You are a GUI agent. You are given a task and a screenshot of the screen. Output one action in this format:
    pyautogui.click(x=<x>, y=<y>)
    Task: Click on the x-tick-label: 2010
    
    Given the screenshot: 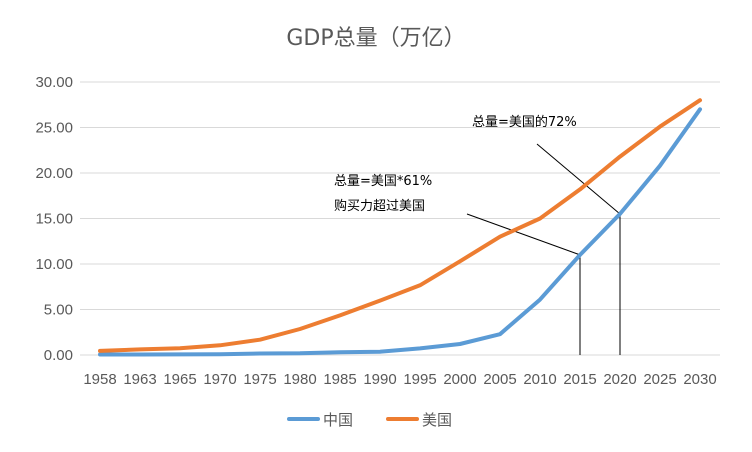 What is the action you would take?
    pyautogui.click(x=539, y=379)
    